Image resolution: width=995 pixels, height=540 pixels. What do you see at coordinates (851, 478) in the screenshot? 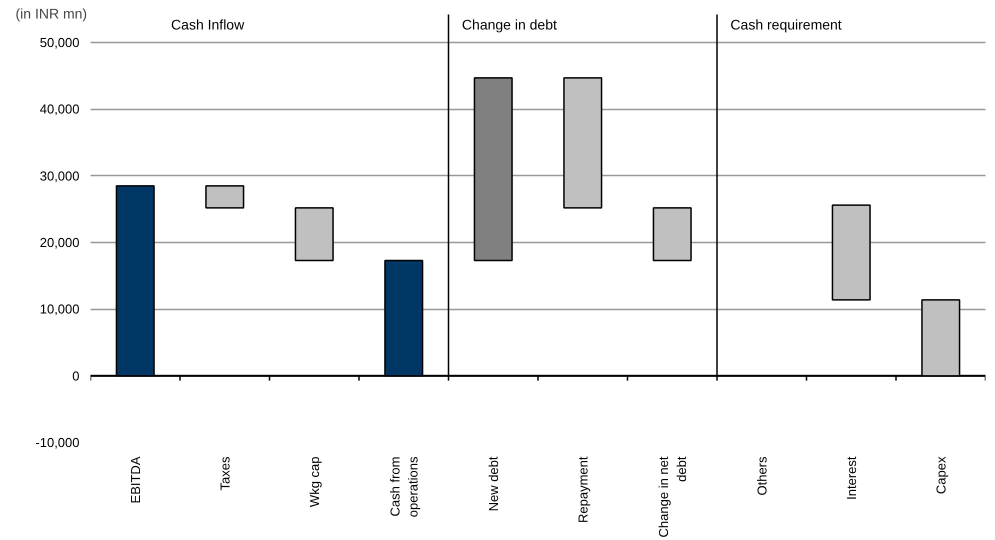
I see `x-tick-label: Interest` at bounding box center [851, 478].